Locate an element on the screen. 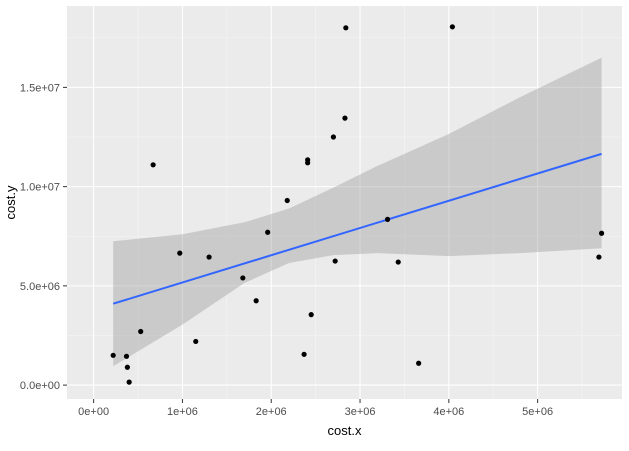 This screenshot has height=451, width=629. x-tick-label: 2e+06 is located at coordinates (271, 412).